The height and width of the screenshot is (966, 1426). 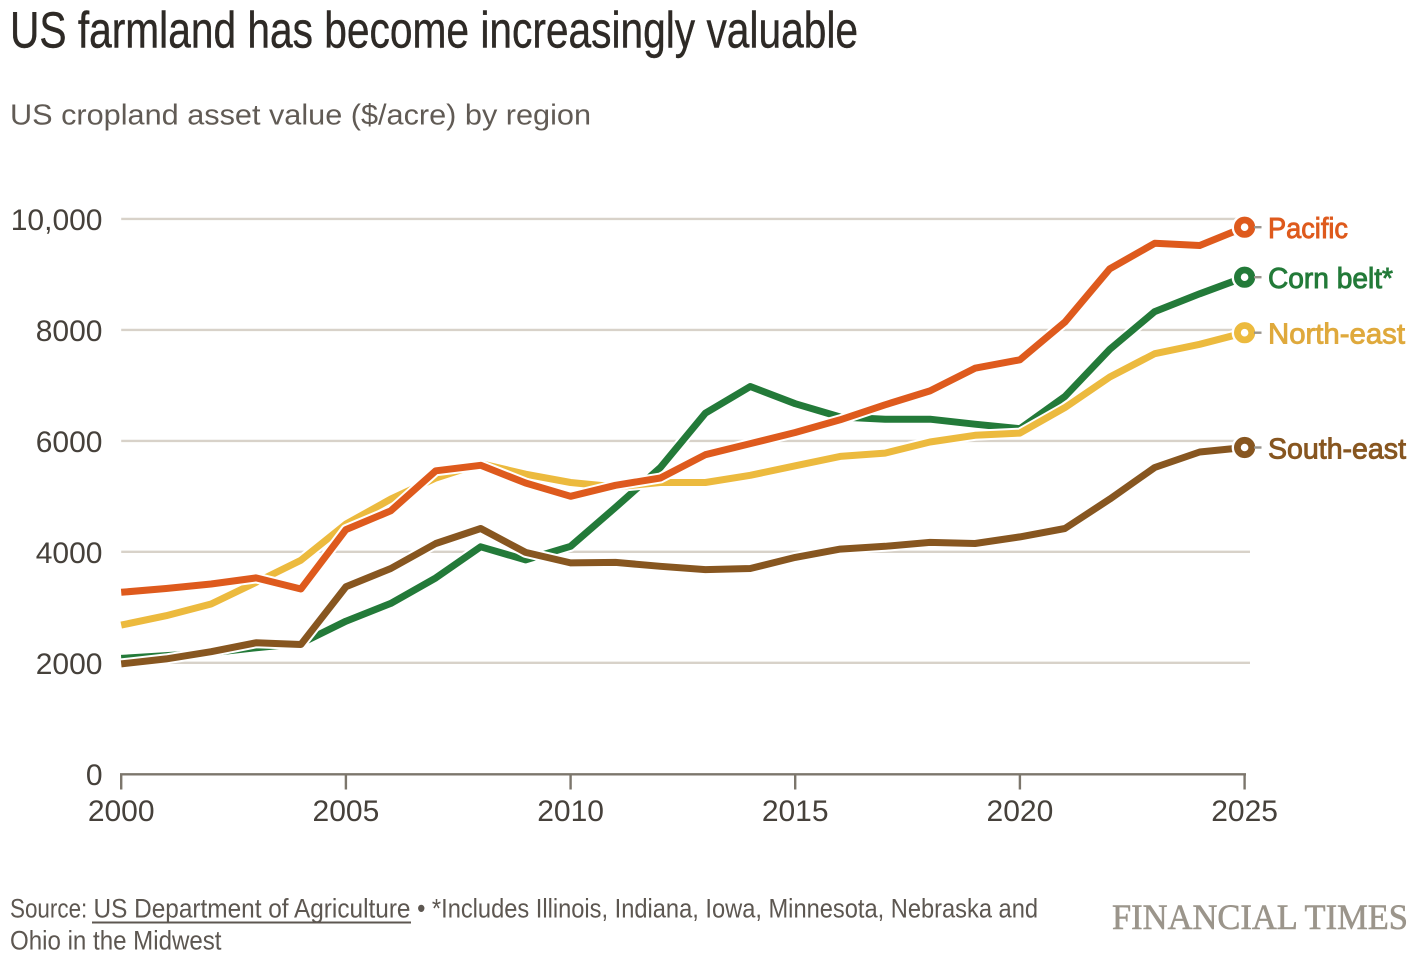 What do you see at coordinates (1330, 279) in the screenshot?
I see `svg-text: Corn belt*` at bounding box center [1330, 279].